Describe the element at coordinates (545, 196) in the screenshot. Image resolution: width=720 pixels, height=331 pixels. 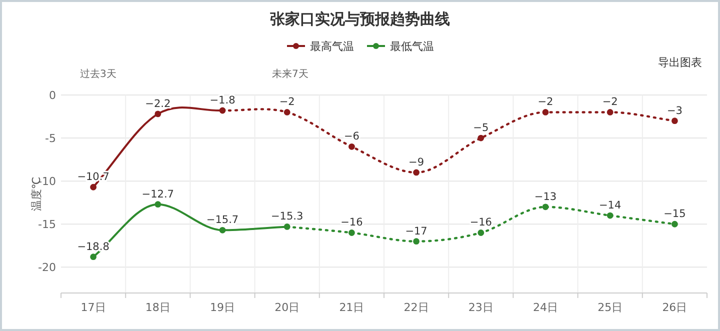
I see `data-label: −13` at that location.